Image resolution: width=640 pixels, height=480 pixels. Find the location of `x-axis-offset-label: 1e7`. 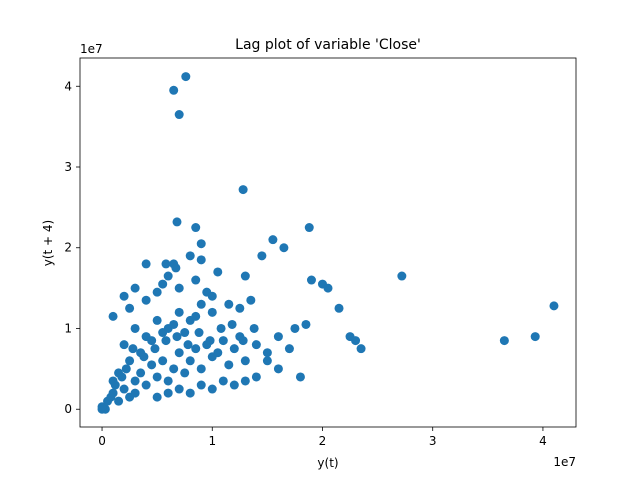

x-axis-offset-label: 1e7 is located at coordinates (564, 462).